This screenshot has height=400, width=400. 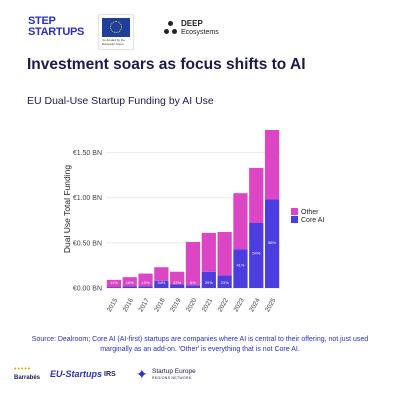 I want to click on star-icon: ✦, so click(x=142, y=374).